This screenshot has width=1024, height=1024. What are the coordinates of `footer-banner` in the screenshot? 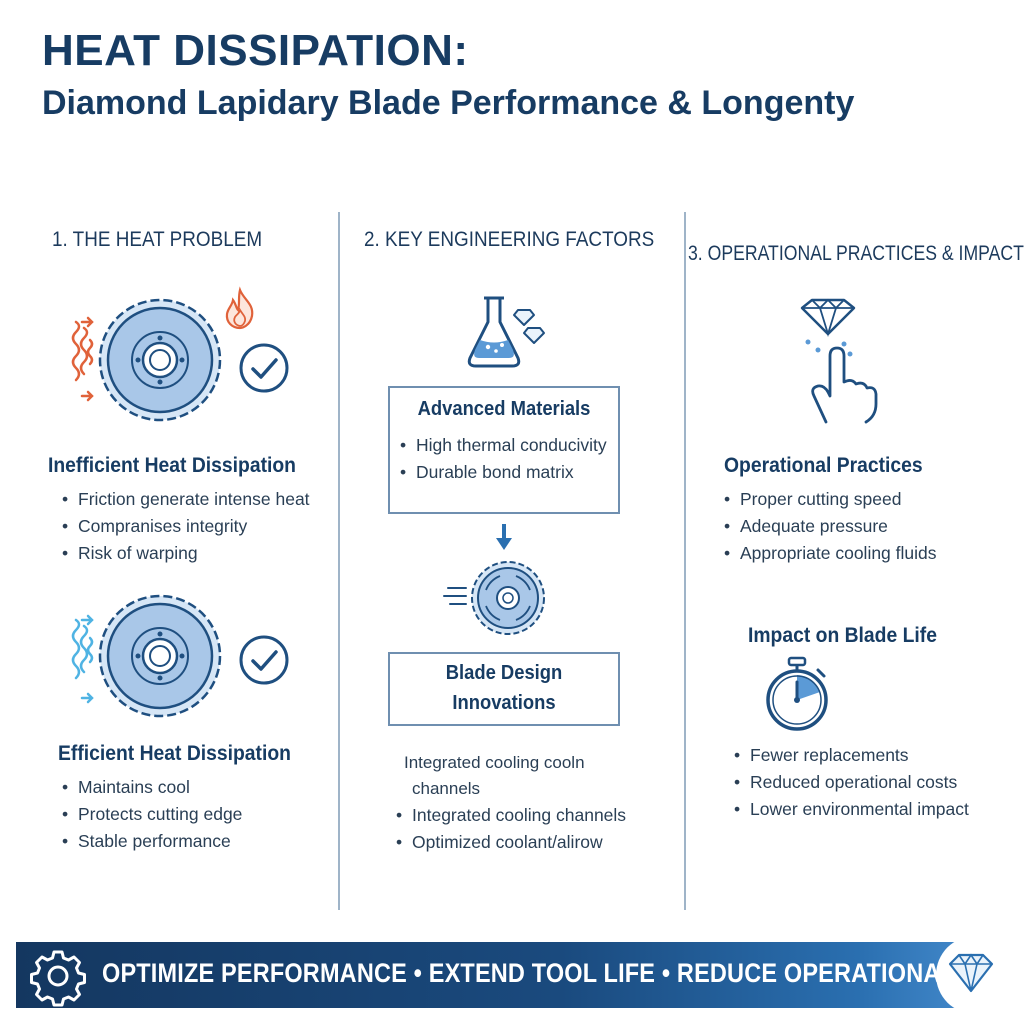 It's located at (511, 975).